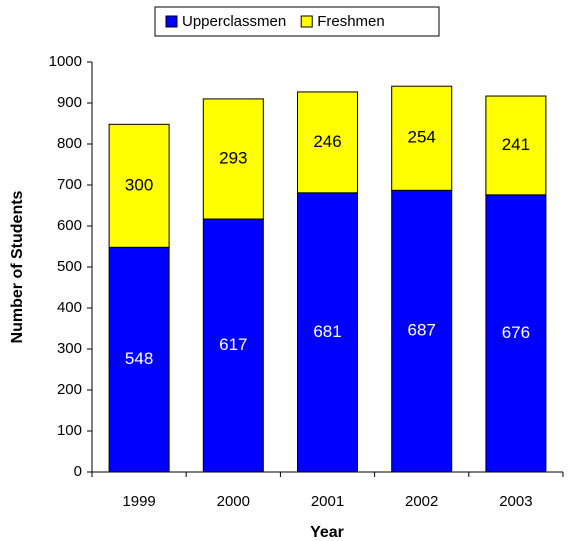 The image size is (574, 541). Describe the element at coordinates (421, 501) in the screenshot. I see `x-tick-label: 2002` at that location.